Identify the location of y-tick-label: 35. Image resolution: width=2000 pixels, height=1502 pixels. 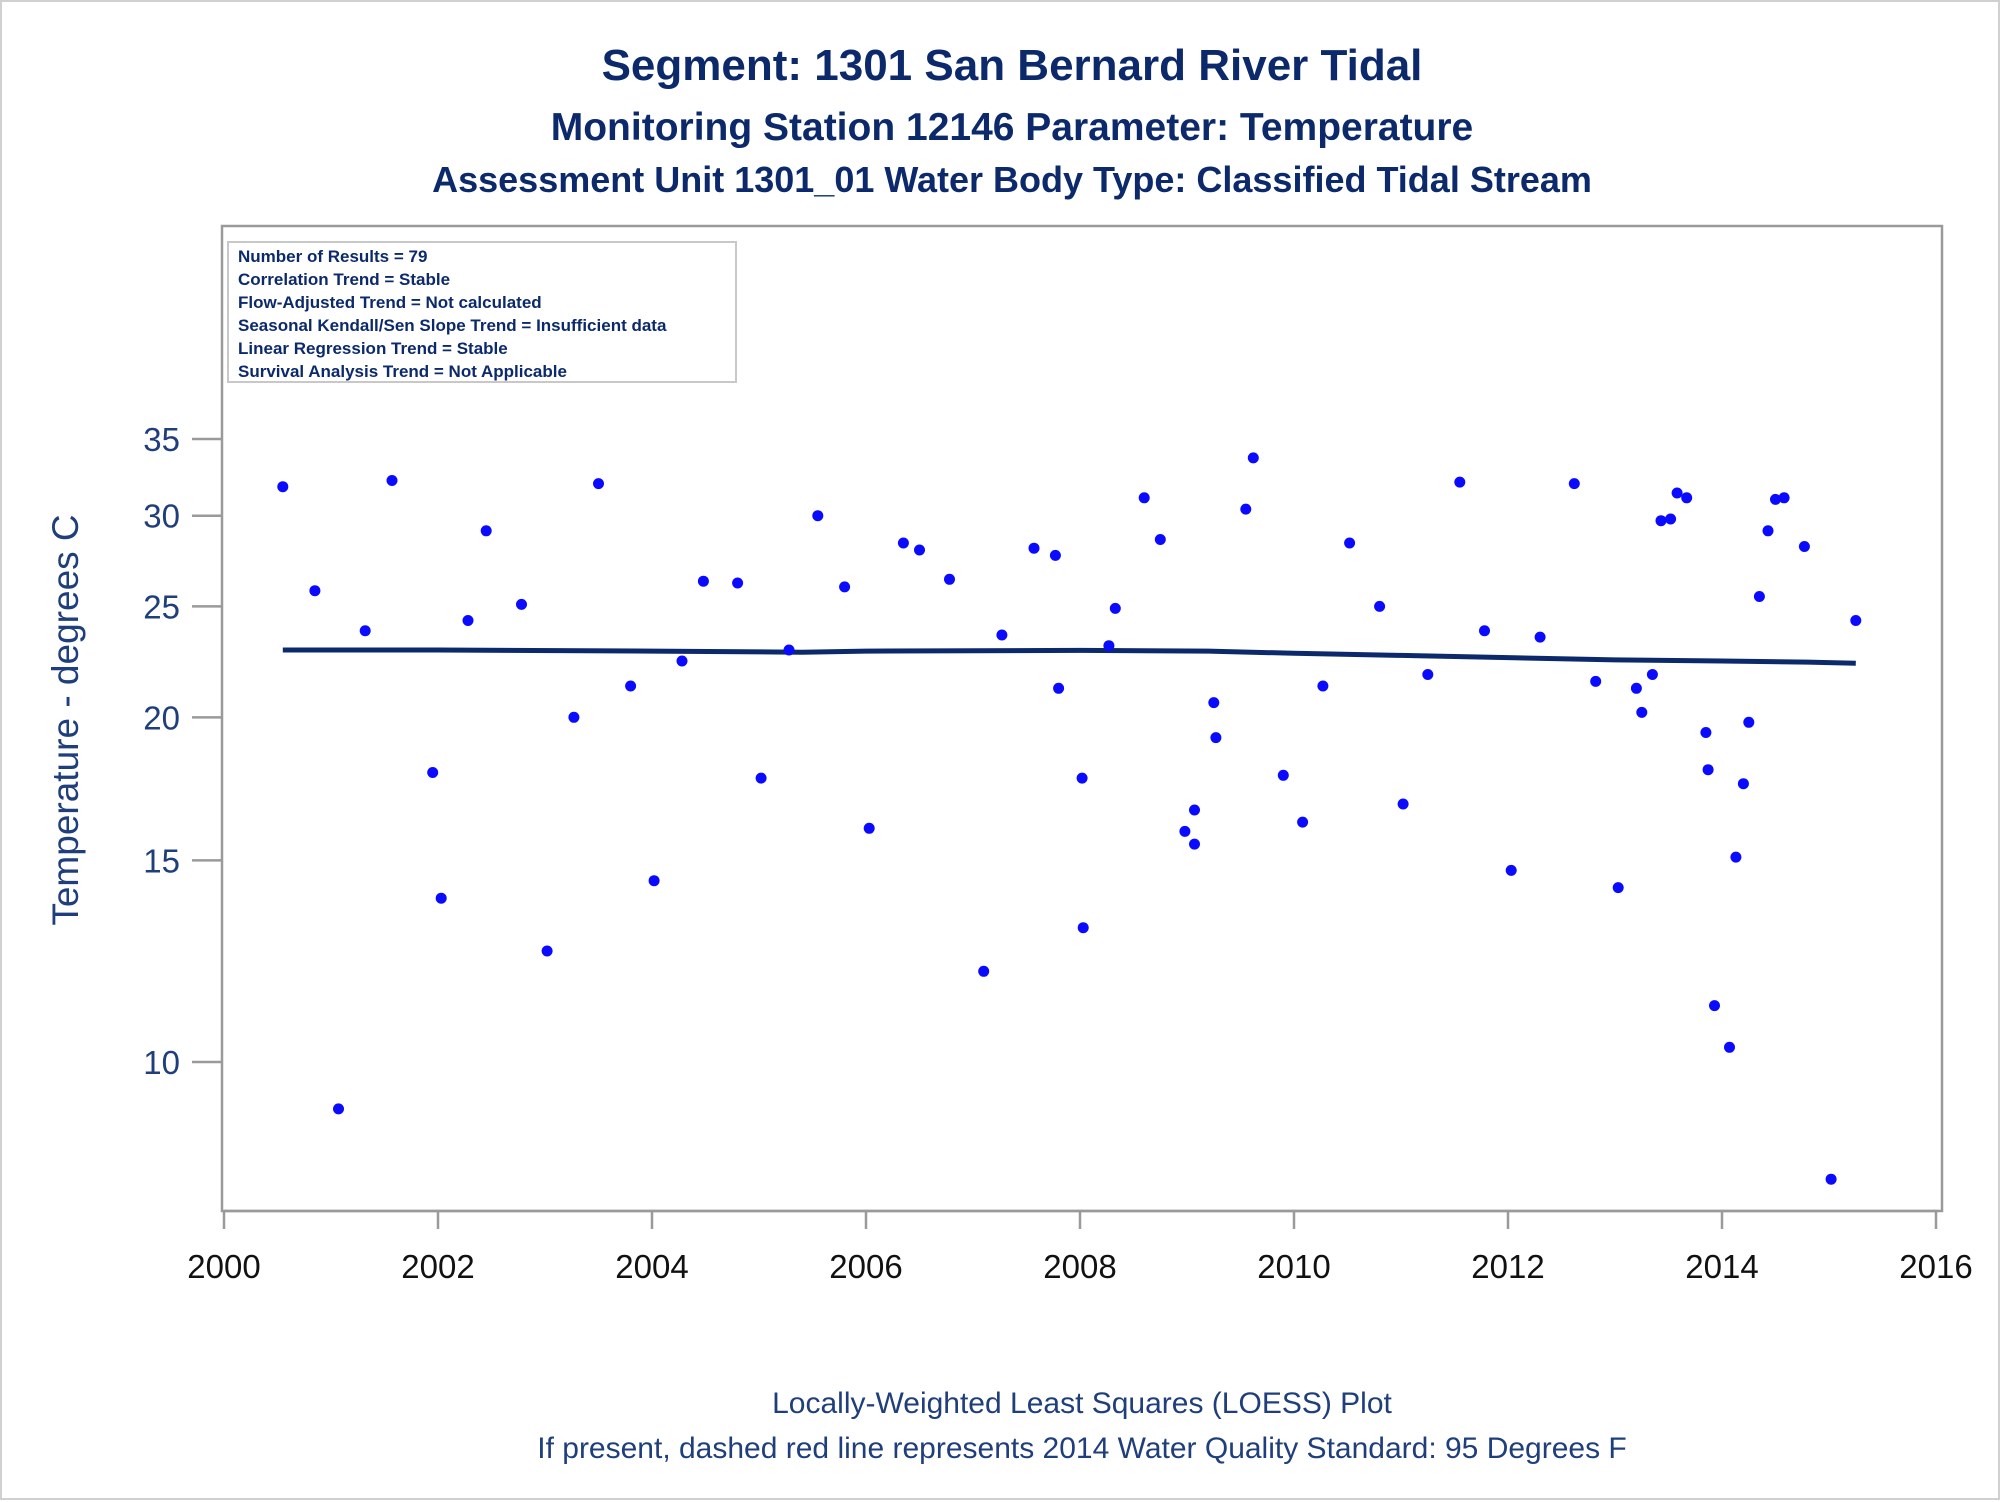
(161, 439).